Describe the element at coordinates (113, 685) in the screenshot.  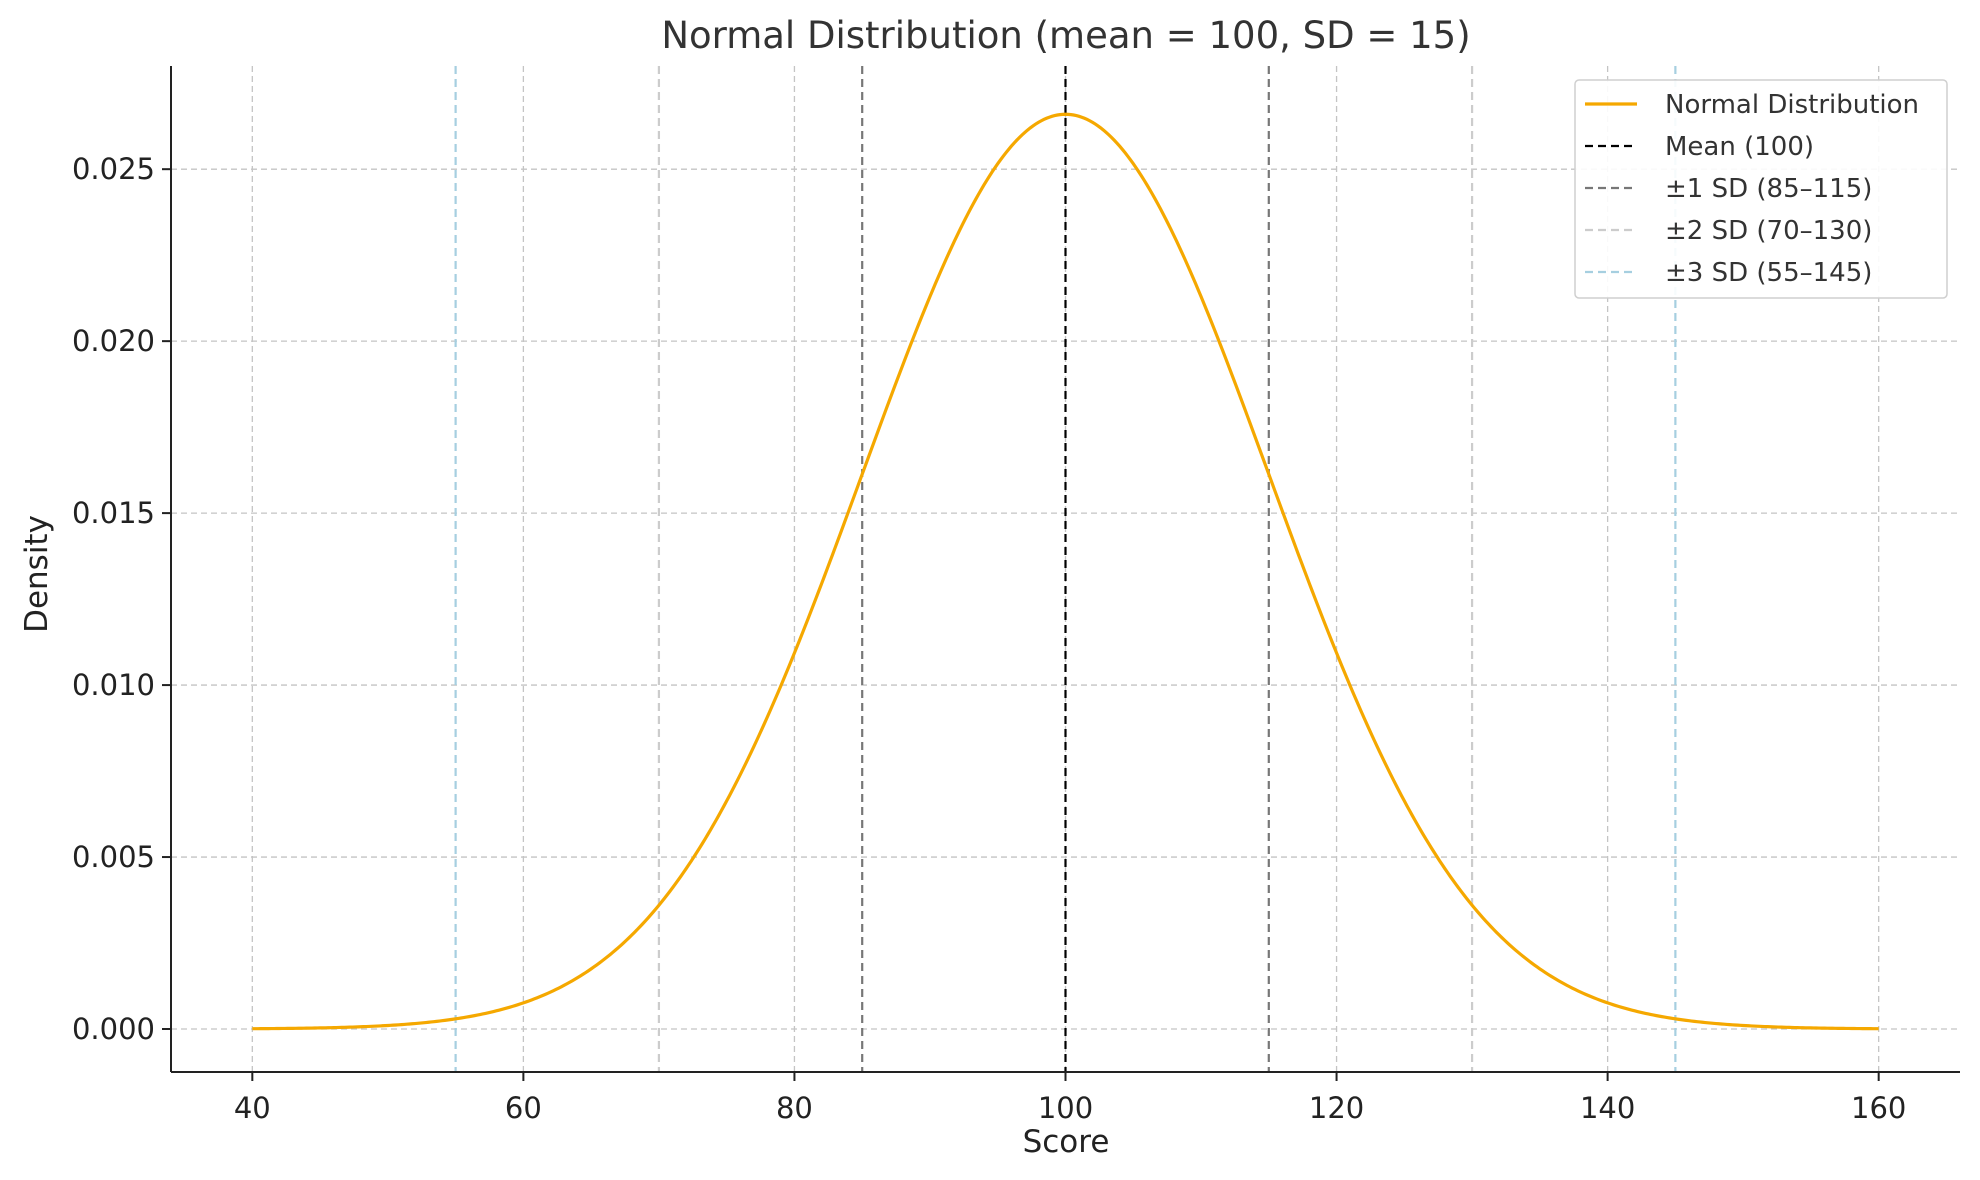
I see `y-tick-label: 0.010` at that location.